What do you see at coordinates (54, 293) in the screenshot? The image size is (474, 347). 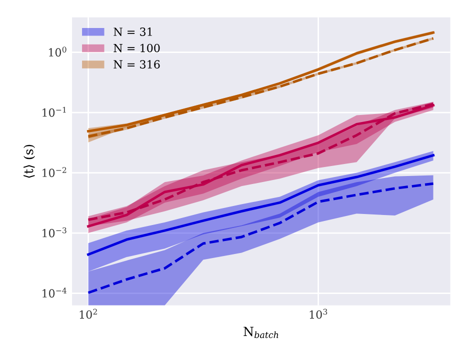 I see `y-tick-label: 10$^{−4}$` at bounding box center [54, 293].